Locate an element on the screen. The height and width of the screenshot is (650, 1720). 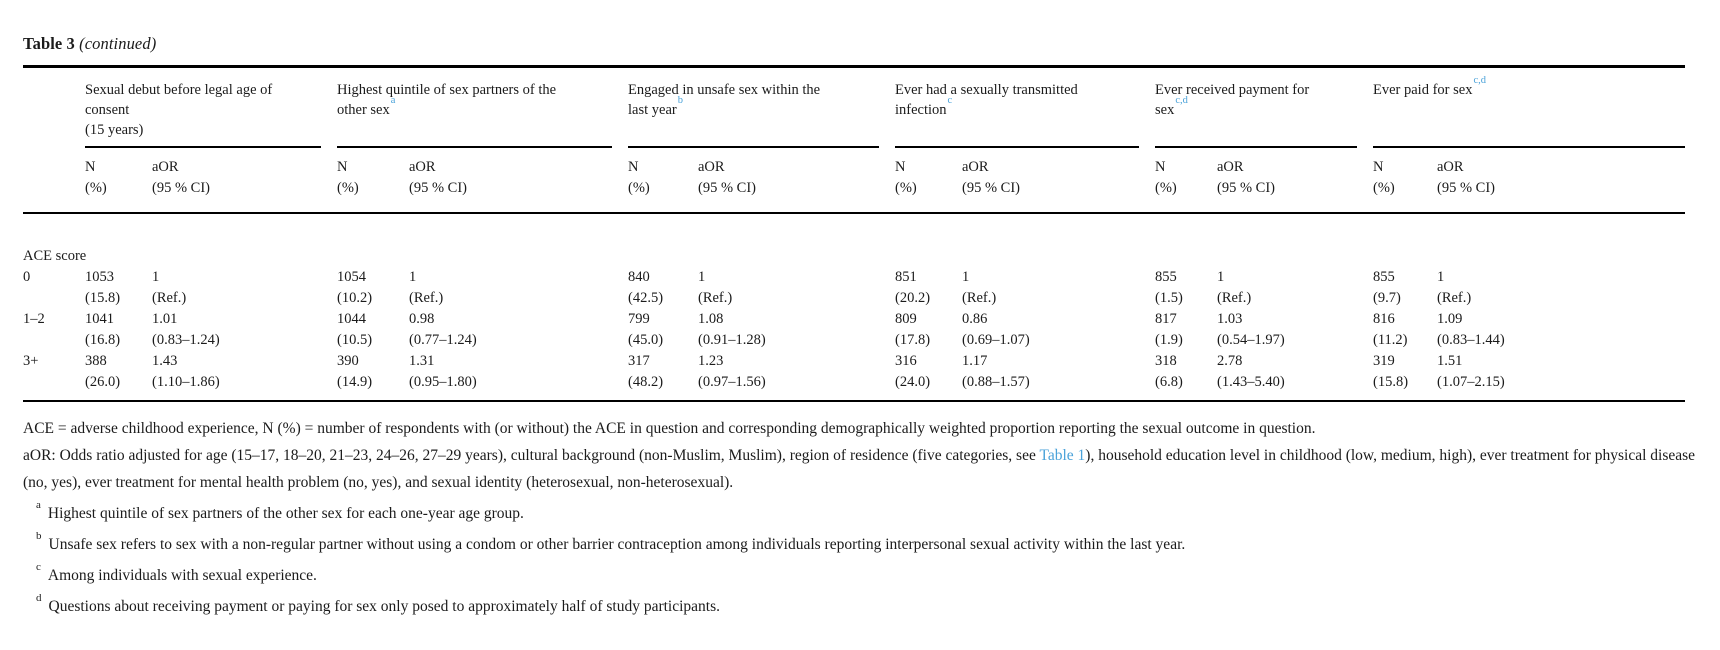
value-ci: (0.54–1.97) is located at coordinates (1251, 340).